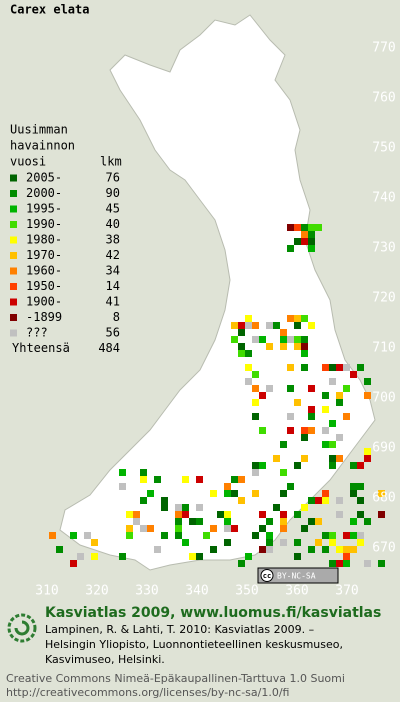 Image resolution: width=400 pixels, height=702 pixels. I want to click on northing-label: 710, so click(383, 348).